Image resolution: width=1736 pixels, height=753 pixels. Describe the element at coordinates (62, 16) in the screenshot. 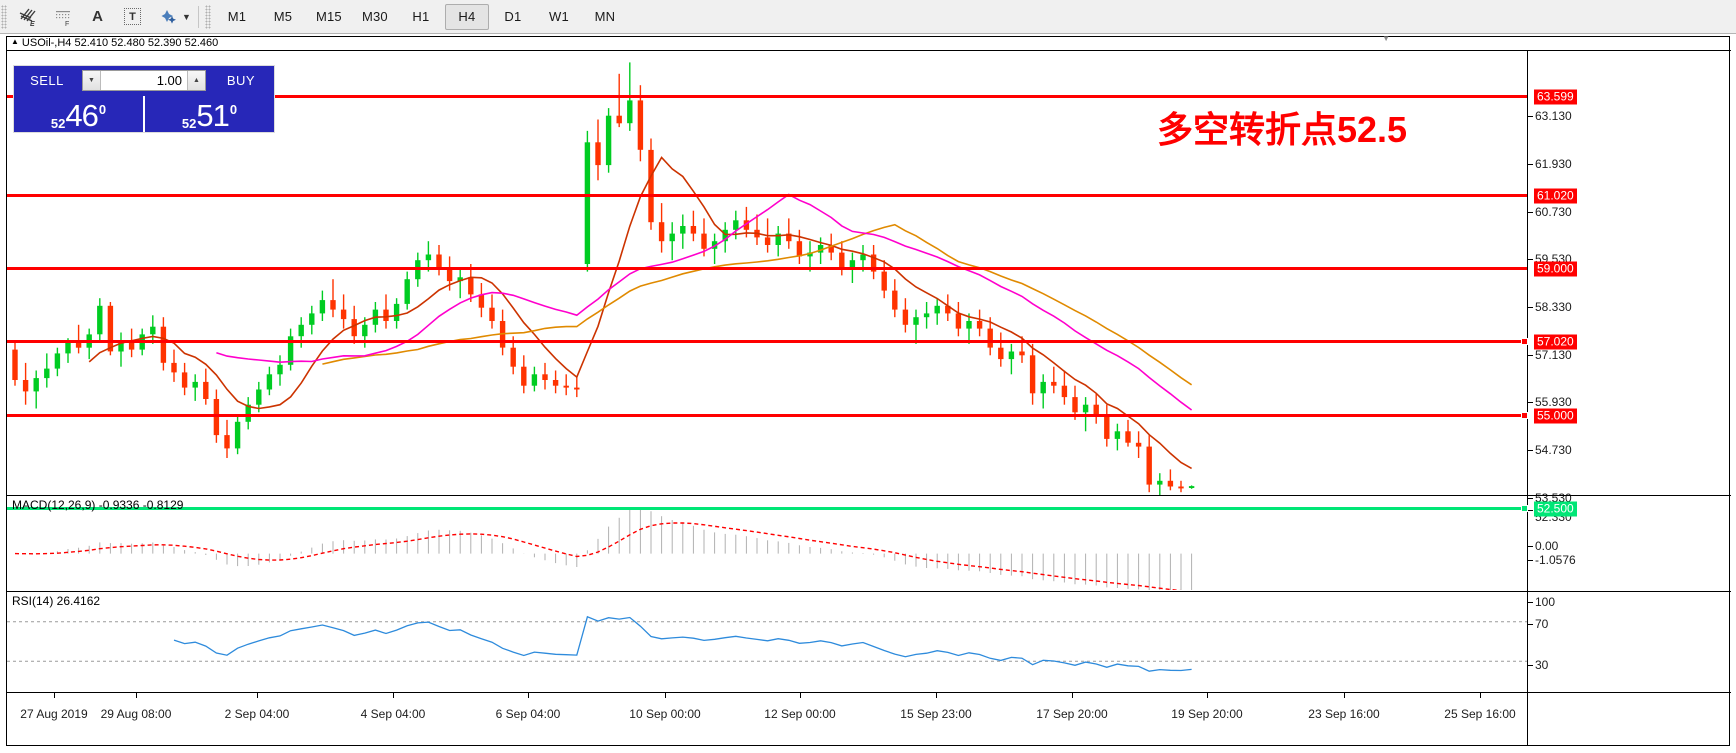

I see `grid-icon: F` at that location.